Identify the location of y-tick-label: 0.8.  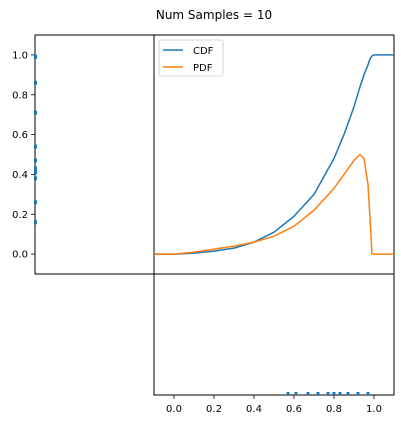
(20, 95).